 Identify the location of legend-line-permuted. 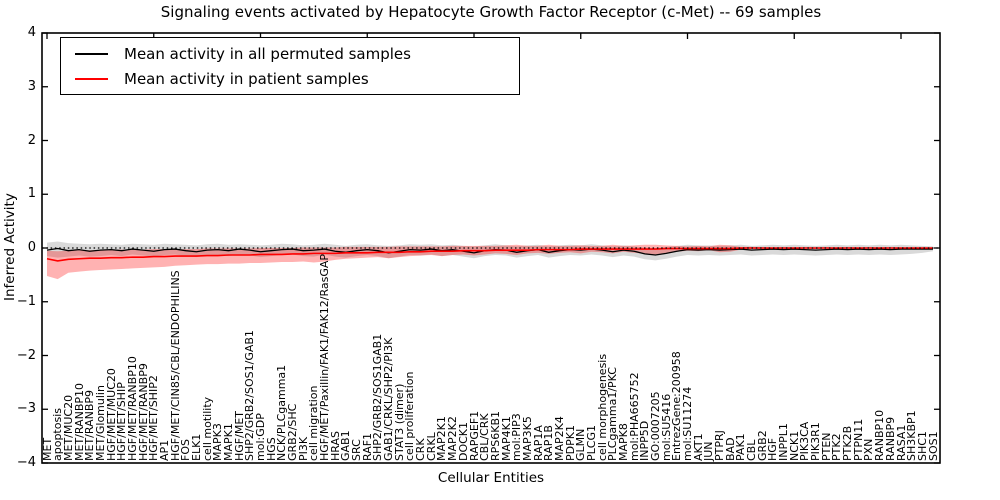
(91, 53).